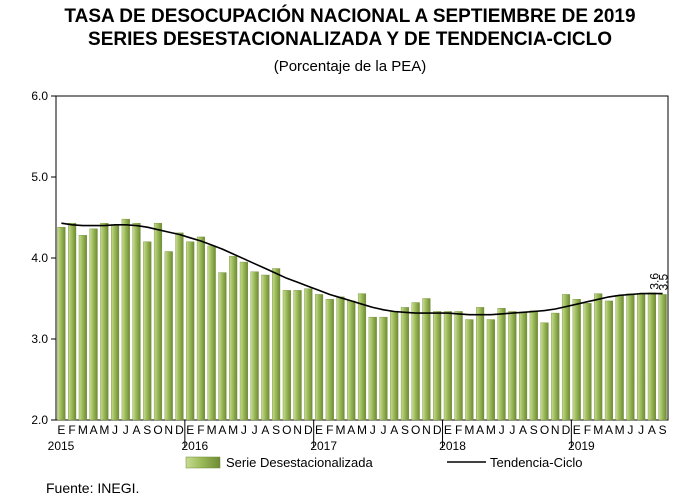 The height and width of the screenshot is (502, 700). Describe the element at coordinates (323, 446) in the screenshot. I see `year-label: 2017` at that location.